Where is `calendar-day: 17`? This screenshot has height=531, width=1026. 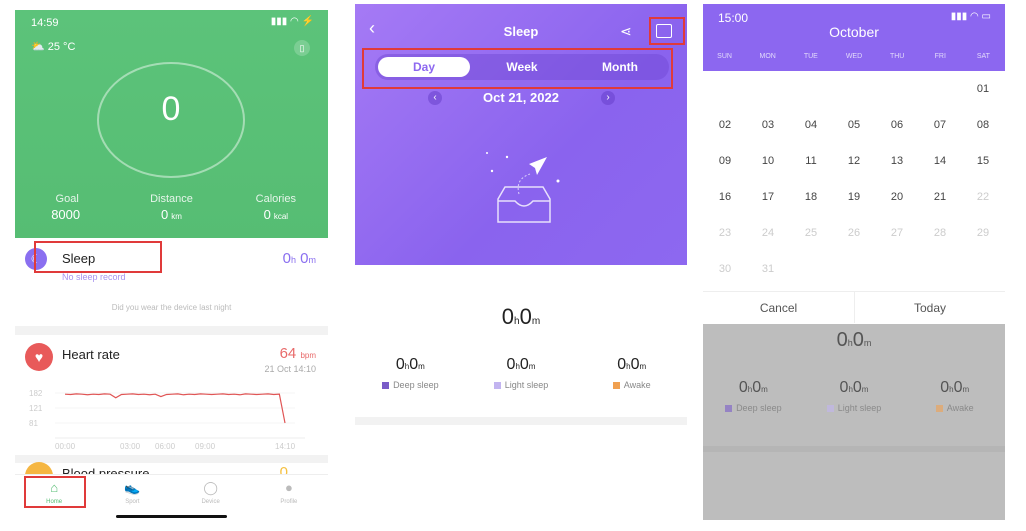
calendar-day: 17 is located at coordinates (768, 197).